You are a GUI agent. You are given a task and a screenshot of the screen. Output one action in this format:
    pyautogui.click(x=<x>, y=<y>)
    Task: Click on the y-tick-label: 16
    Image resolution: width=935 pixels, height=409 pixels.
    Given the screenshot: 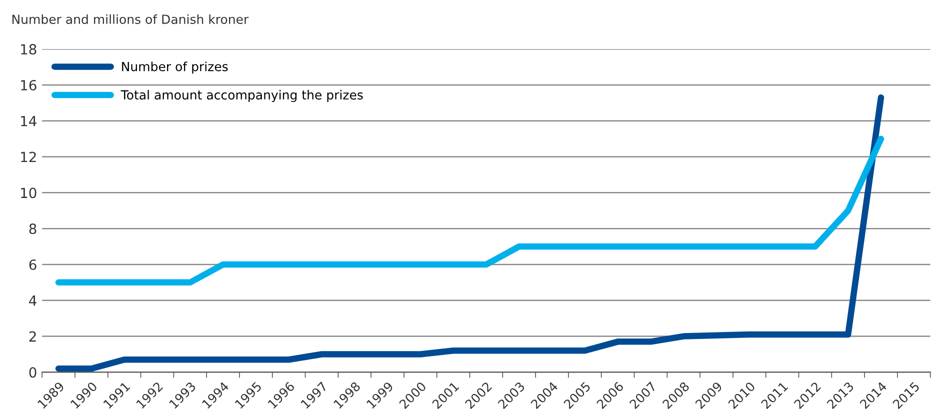 What is the action you would take?
    pyautogui.click(x=28, y=85)
    